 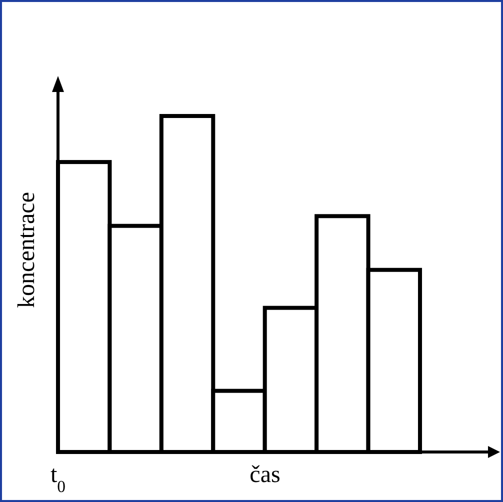 What do you see at coordinates (58, 479) in the screenshot?
I see `text: t$_{0}$` at bounding box center [58, 479].